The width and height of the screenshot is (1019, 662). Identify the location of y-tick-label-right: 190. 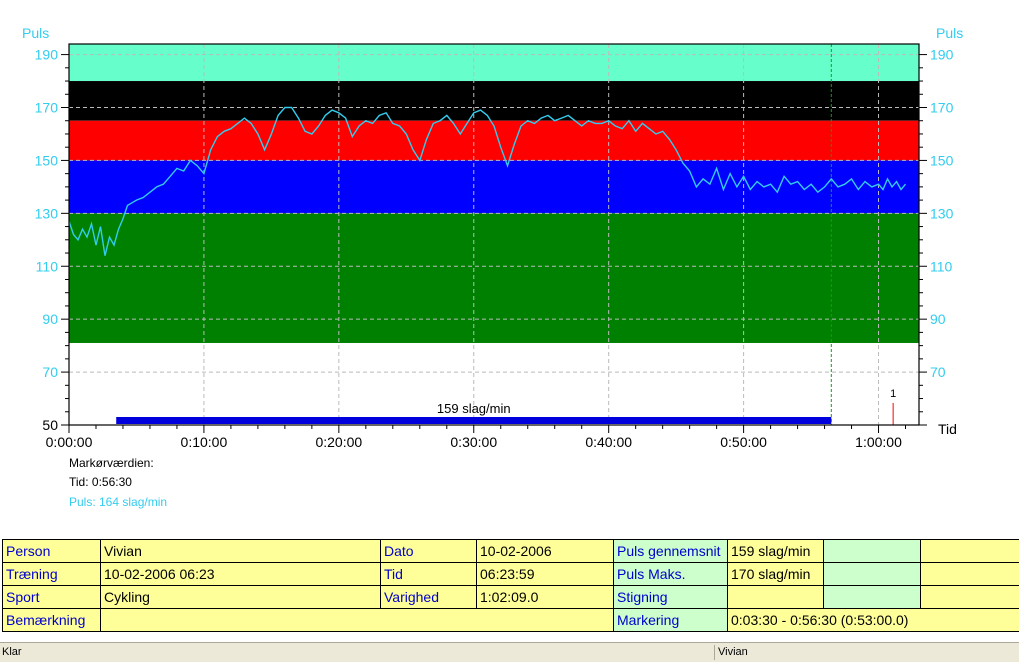
(942, 55).